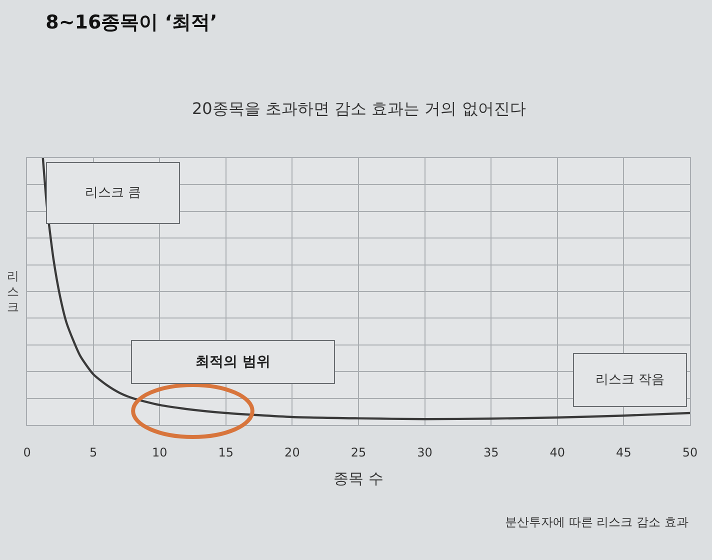 This screenshot has width=712, height=560. What do you see at coordinates (13, 291) in the screenshot?
I see `y-axis-title: 리스크` at bounding box center [13, 291].